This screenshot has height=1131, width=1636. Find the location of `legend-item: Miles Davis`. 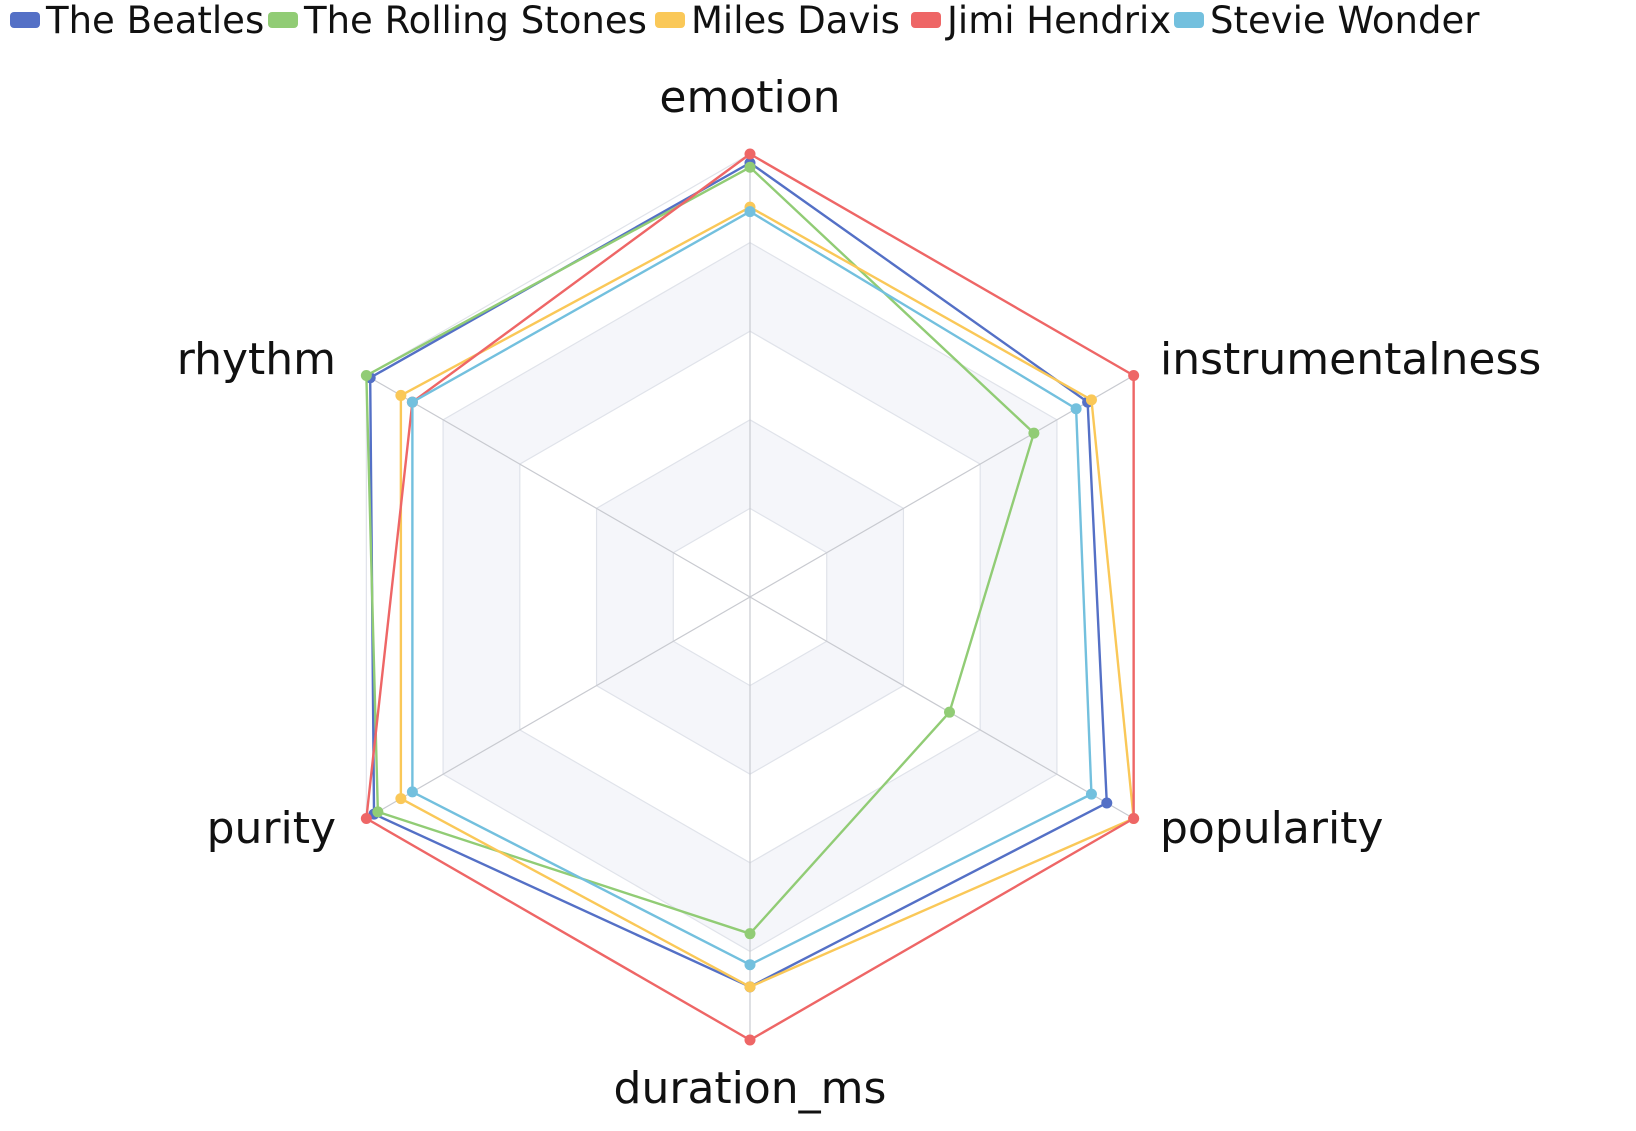

legend-item: Miles Davis is located at coordinates (777, 21).